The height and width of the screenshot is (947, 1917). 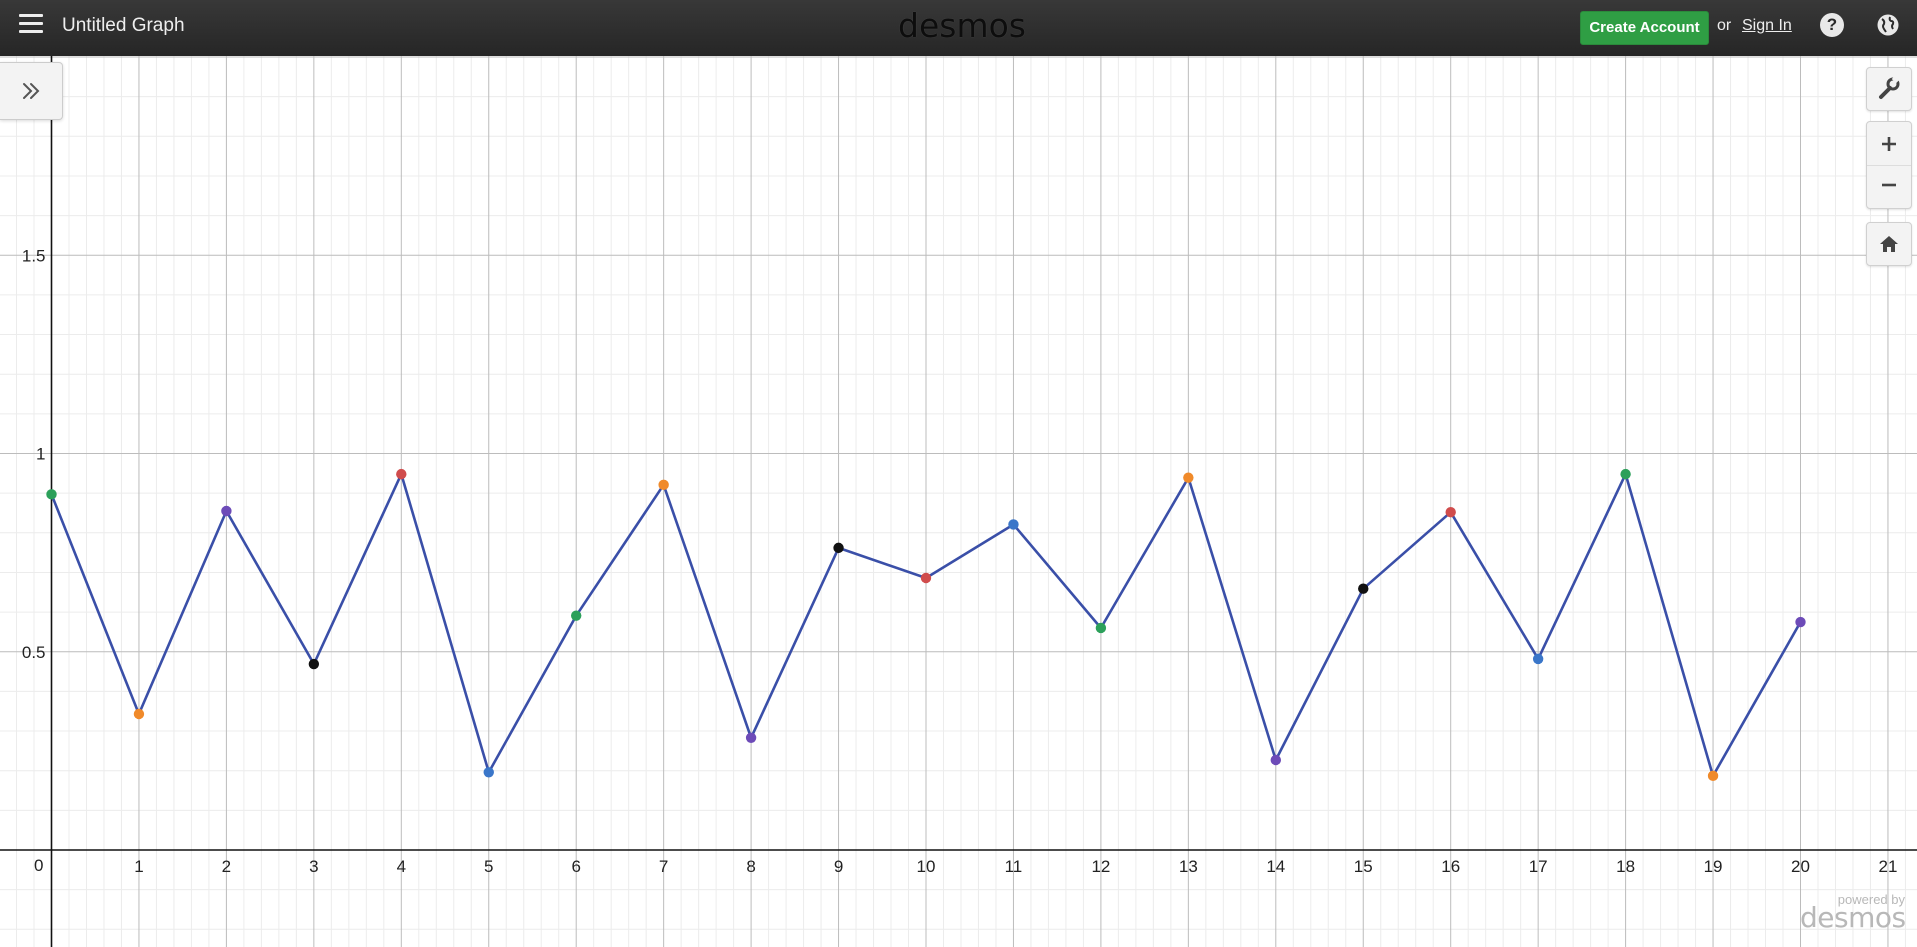 What do you see at coordinates (31, 25) in the screenshot?
I see `hamburger-menu-icon` at bounding box center [31, 25].